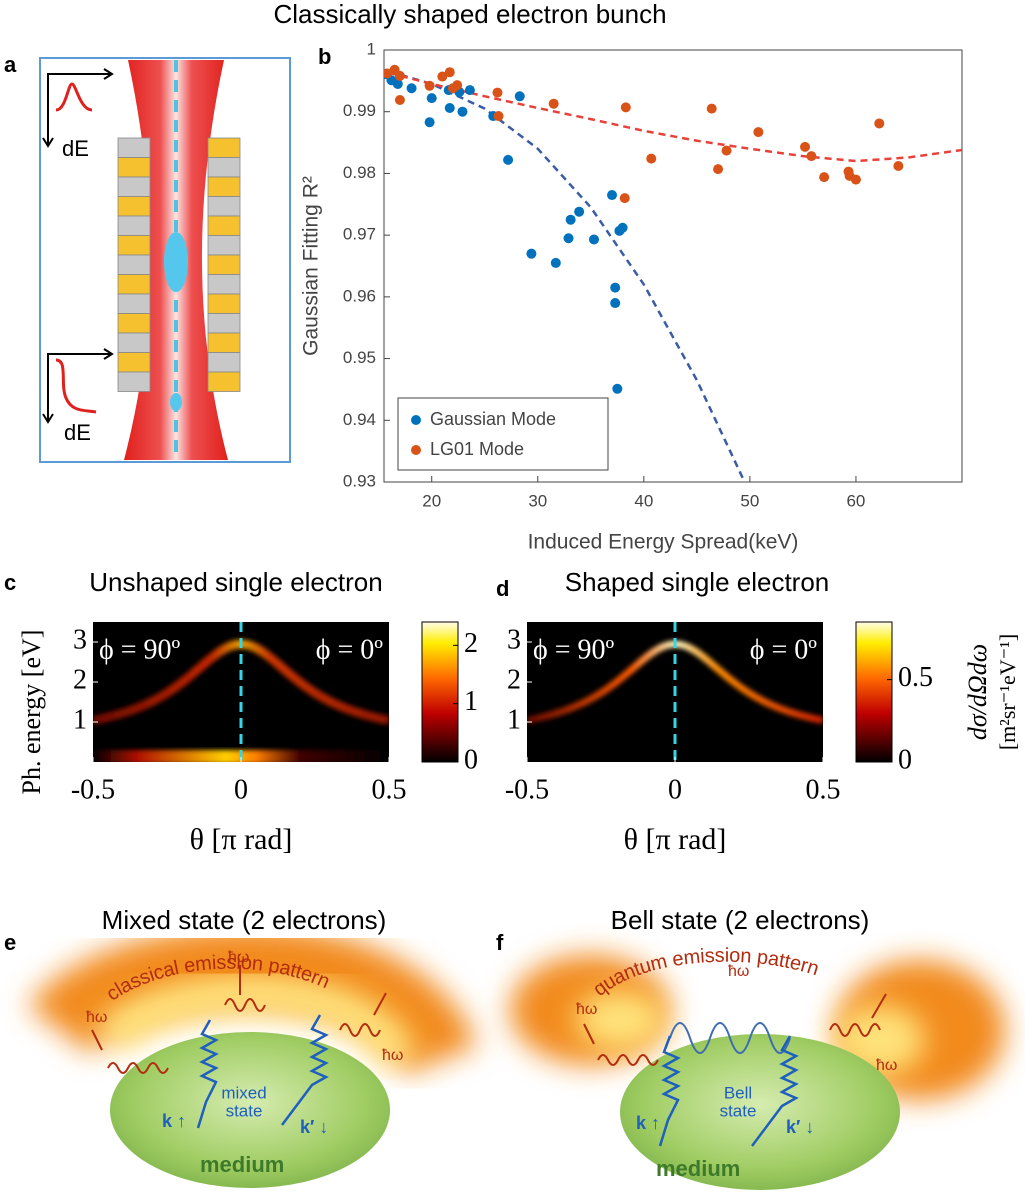 The image size is (1025, 1204). I want to click on state-label: mixed, so click(243, 1092).